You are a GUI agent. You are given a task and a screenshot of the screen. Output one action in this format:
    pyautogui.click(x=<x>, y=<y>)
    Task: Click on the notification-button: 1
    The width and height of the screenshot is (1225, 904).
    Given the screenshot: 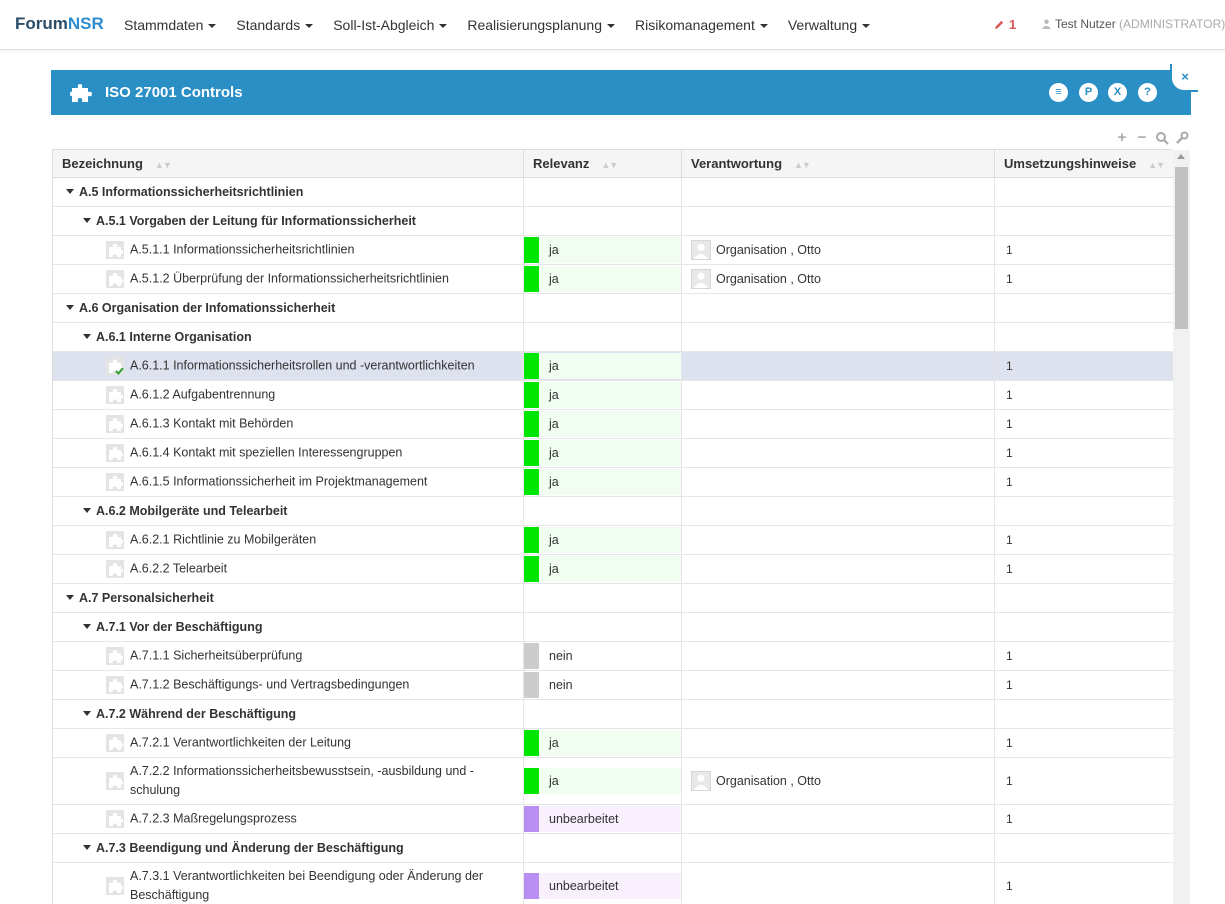 What is the action you would take?
    pyautogui.click(x=1005, y=24)
    